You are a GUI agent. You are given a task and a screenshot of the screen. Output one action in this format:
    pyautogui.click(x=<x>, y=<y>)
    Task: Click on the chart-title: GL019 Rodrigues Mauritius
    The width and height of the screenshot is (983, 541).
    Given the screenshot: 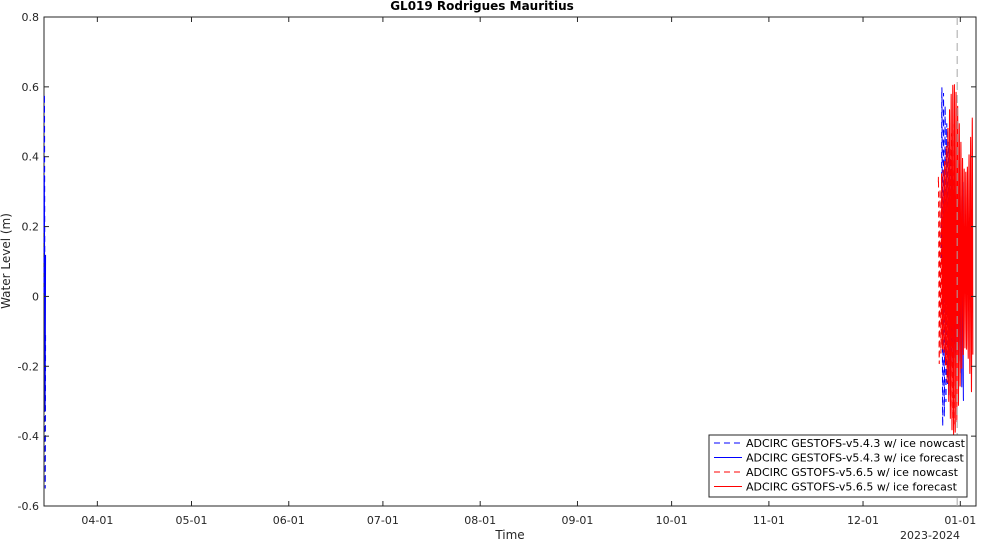 What is the action you would take?
    pyautogui.click(x=482, y=6)
    